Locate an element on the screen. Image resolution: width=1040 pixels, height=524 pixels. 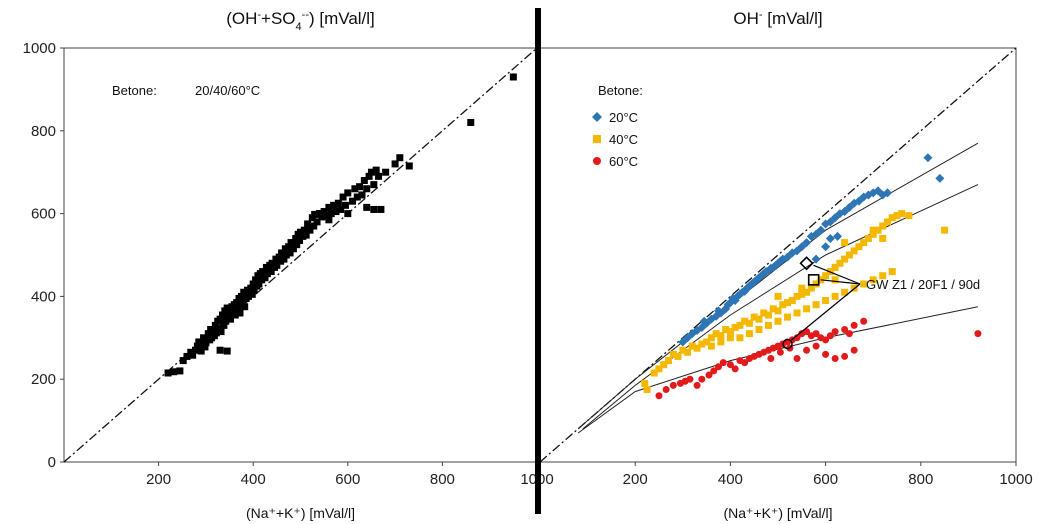
y-tick-label: 200 is located at coordinates (43, 379).